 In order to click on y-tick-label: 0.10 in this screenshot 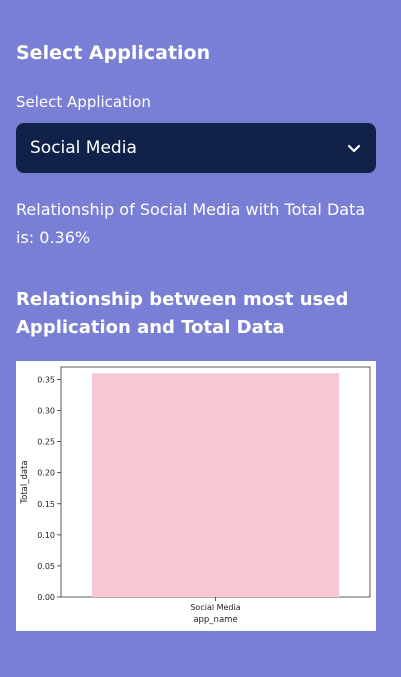, I will do `click(46, 535)`.